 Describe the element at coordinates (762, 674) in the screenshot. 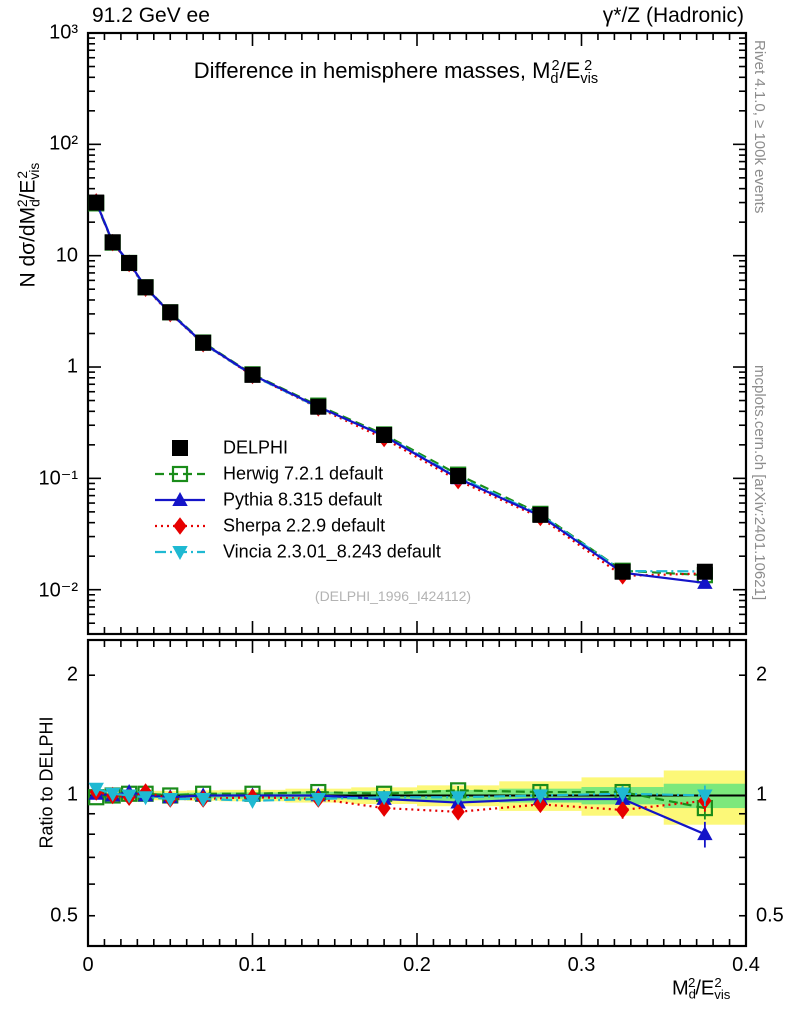

I see `ratio-y-tick-label-right: 2` at that location.